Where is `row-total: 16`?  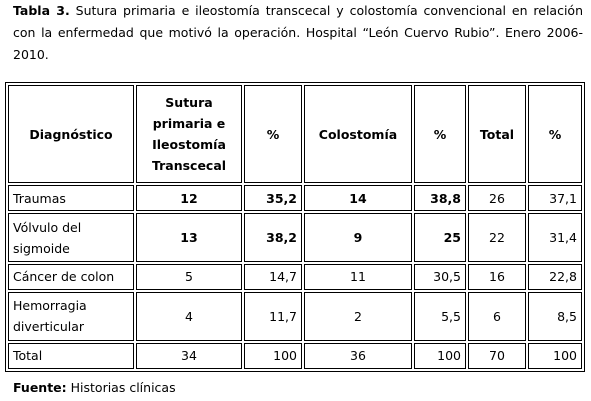 row-total: 16 is located at coordinates (497, 277).